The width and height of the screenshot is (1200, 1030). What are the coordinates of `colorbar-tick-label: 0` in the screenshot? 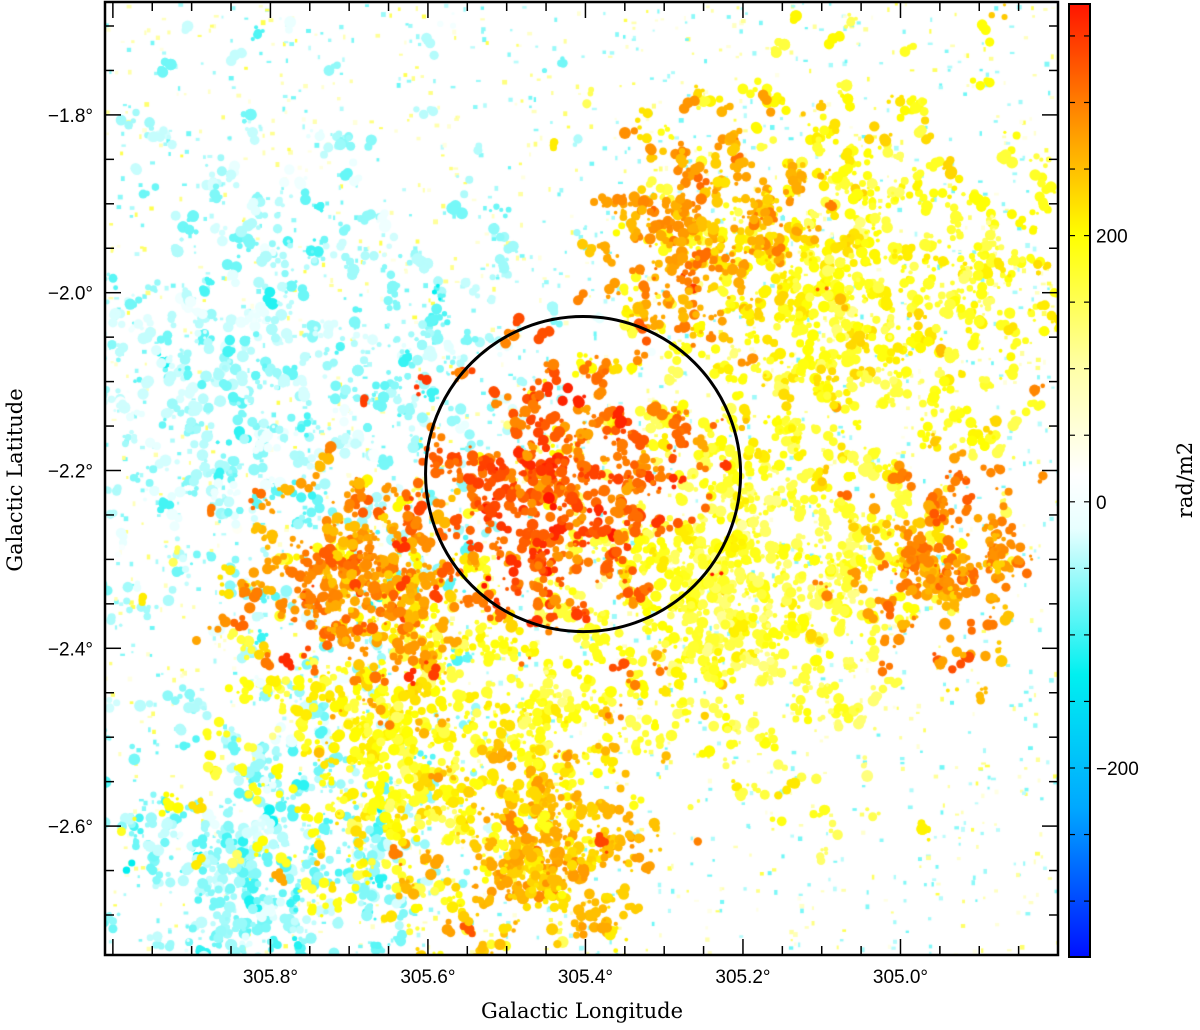 It's located at (1101, 503).